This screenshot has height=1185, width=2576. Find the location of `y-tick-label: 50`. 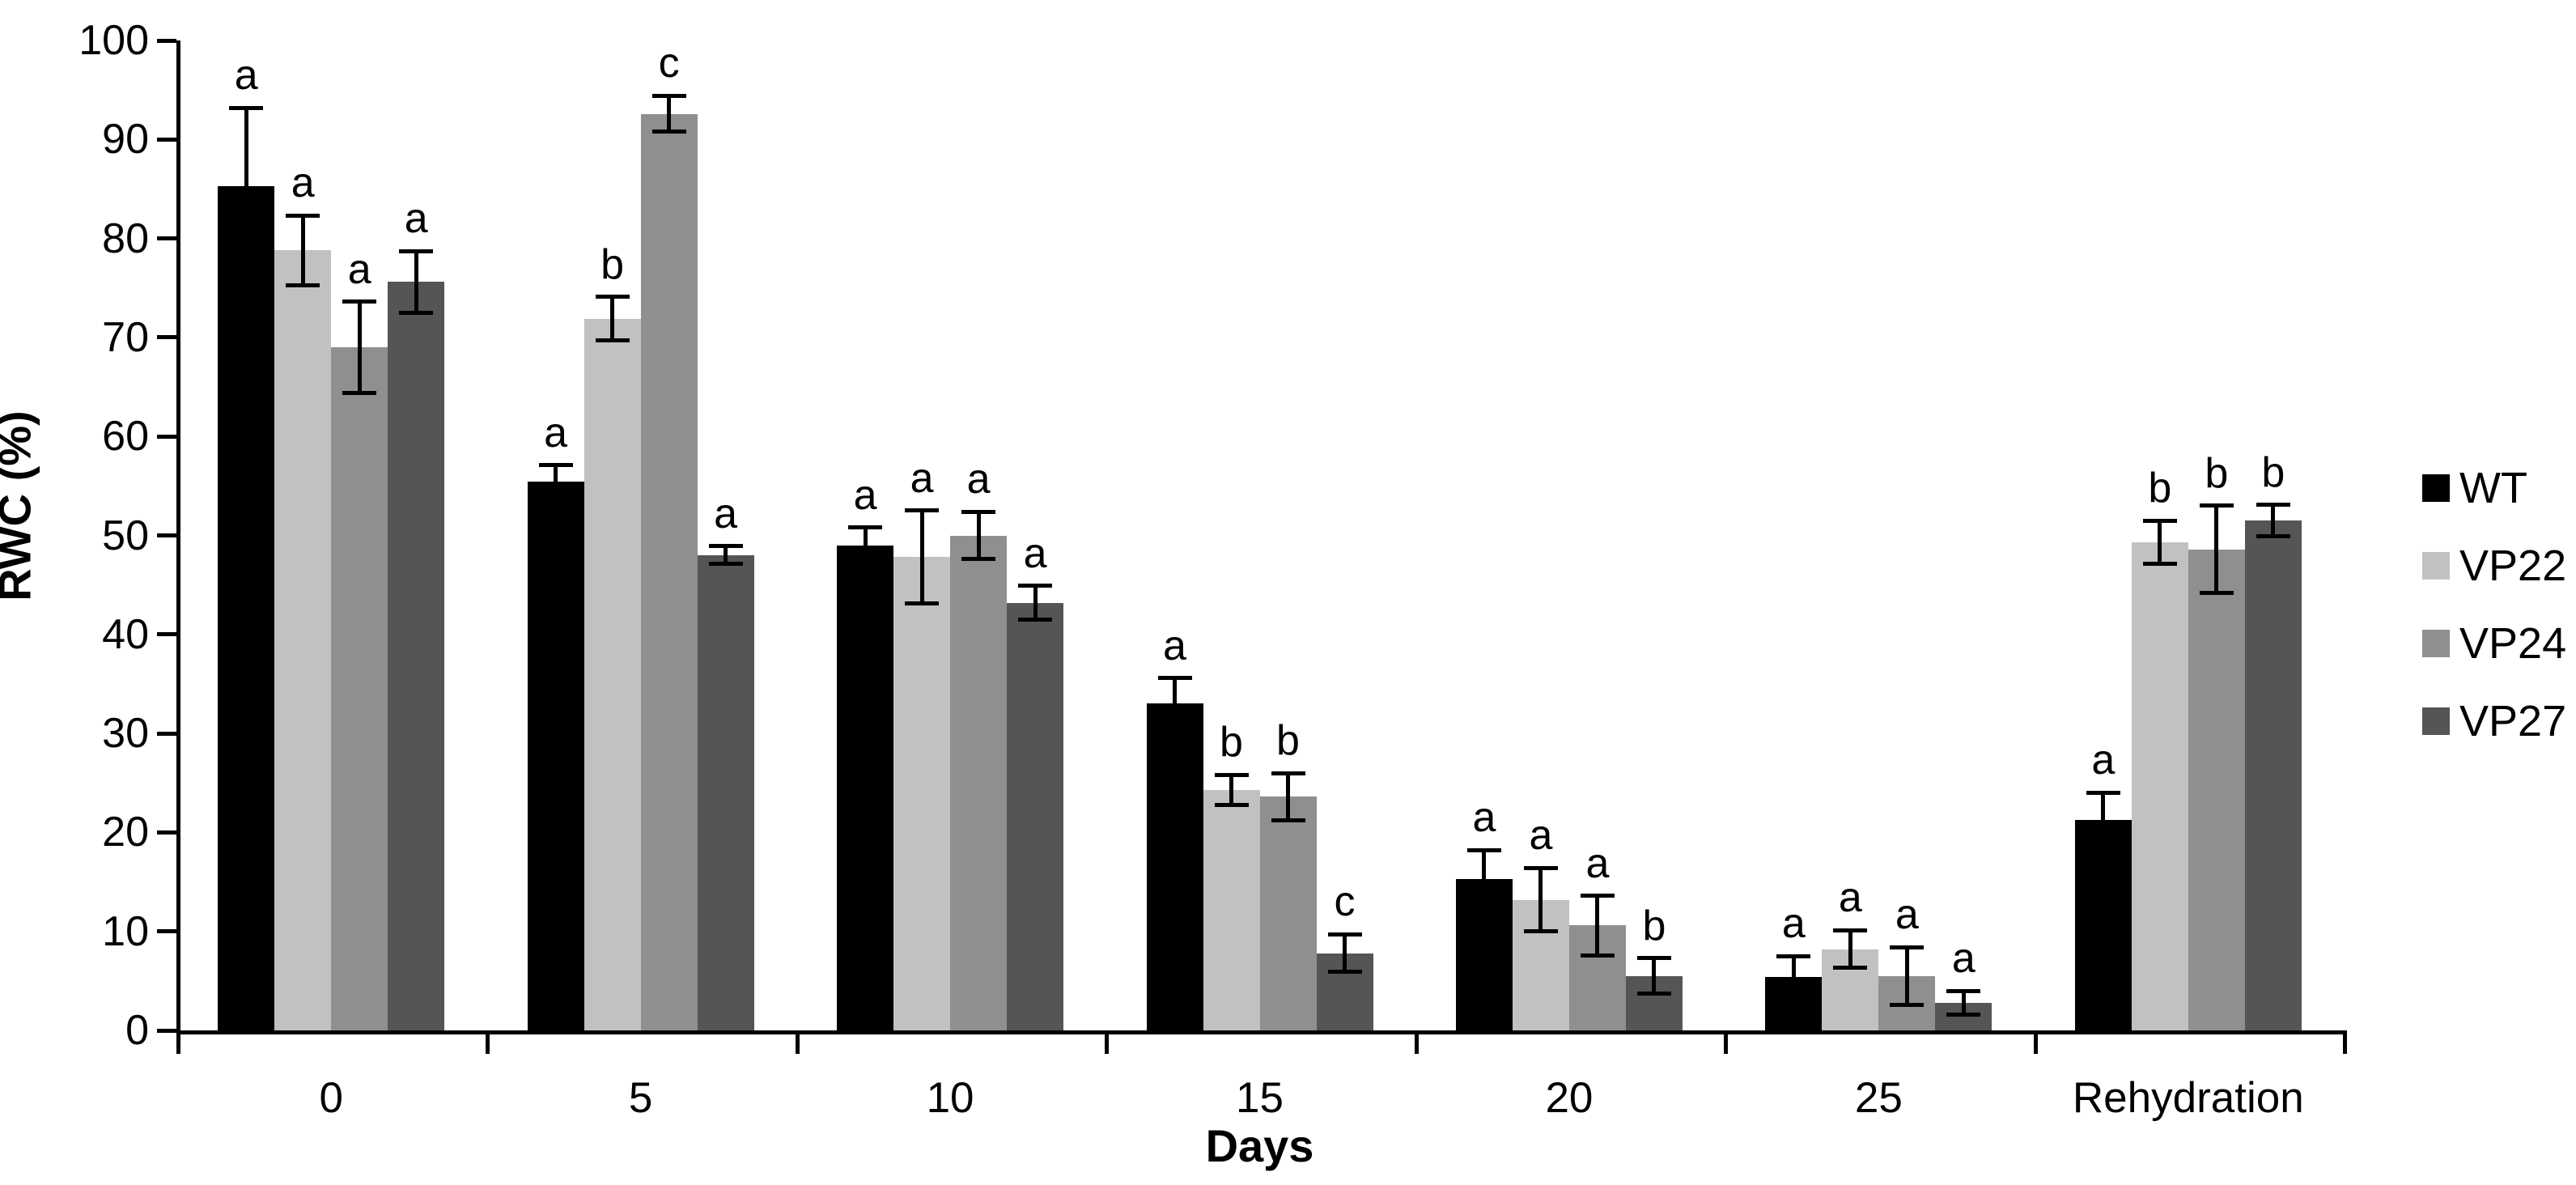

y-tick-label: 50 is located at coordinates (125, 535).